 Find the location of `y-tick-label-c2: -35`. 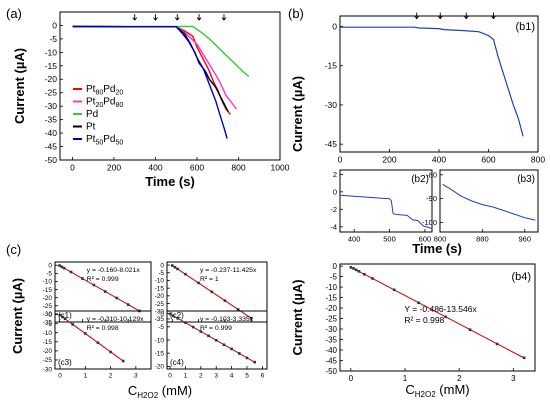

y-tick-label-c2: -35 is located at coordinates (160, 319).